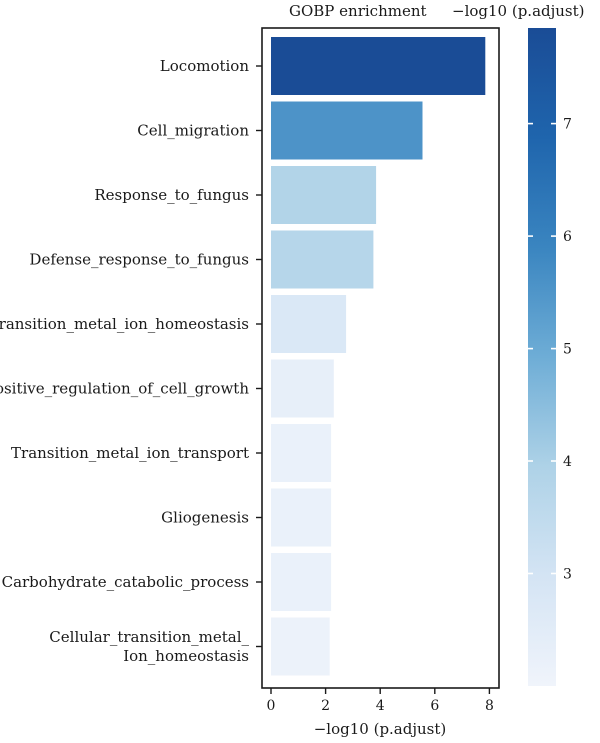 The width and height of the screenshot is (600, 743). What do you see at coordinates (149, 637) in the screenshot?
I see `category-label-10-line-1: Cellular_transition_metal_` at bounding box center [149, 637].